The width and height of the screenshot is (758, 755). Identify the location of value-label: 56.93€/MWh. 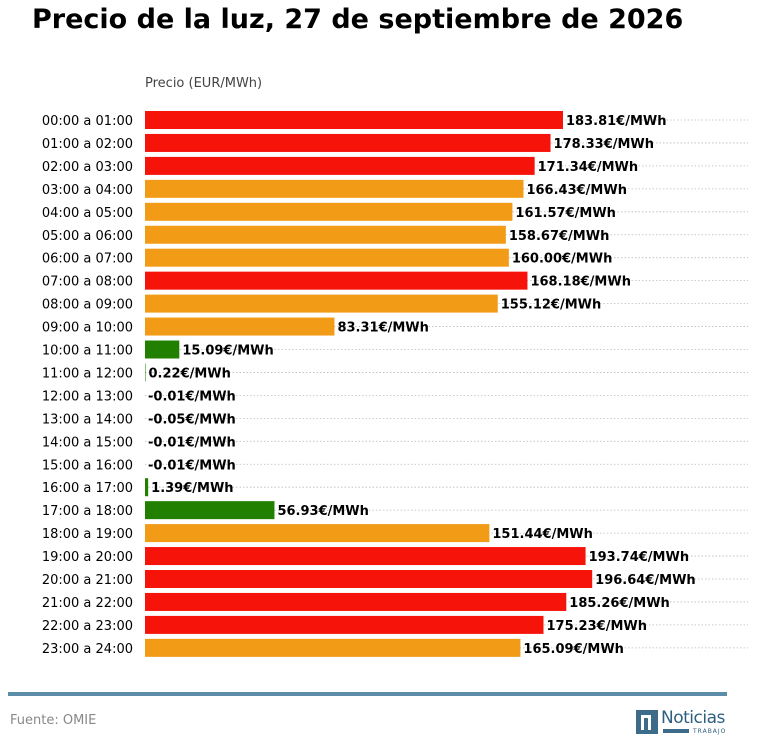
(322, 511).